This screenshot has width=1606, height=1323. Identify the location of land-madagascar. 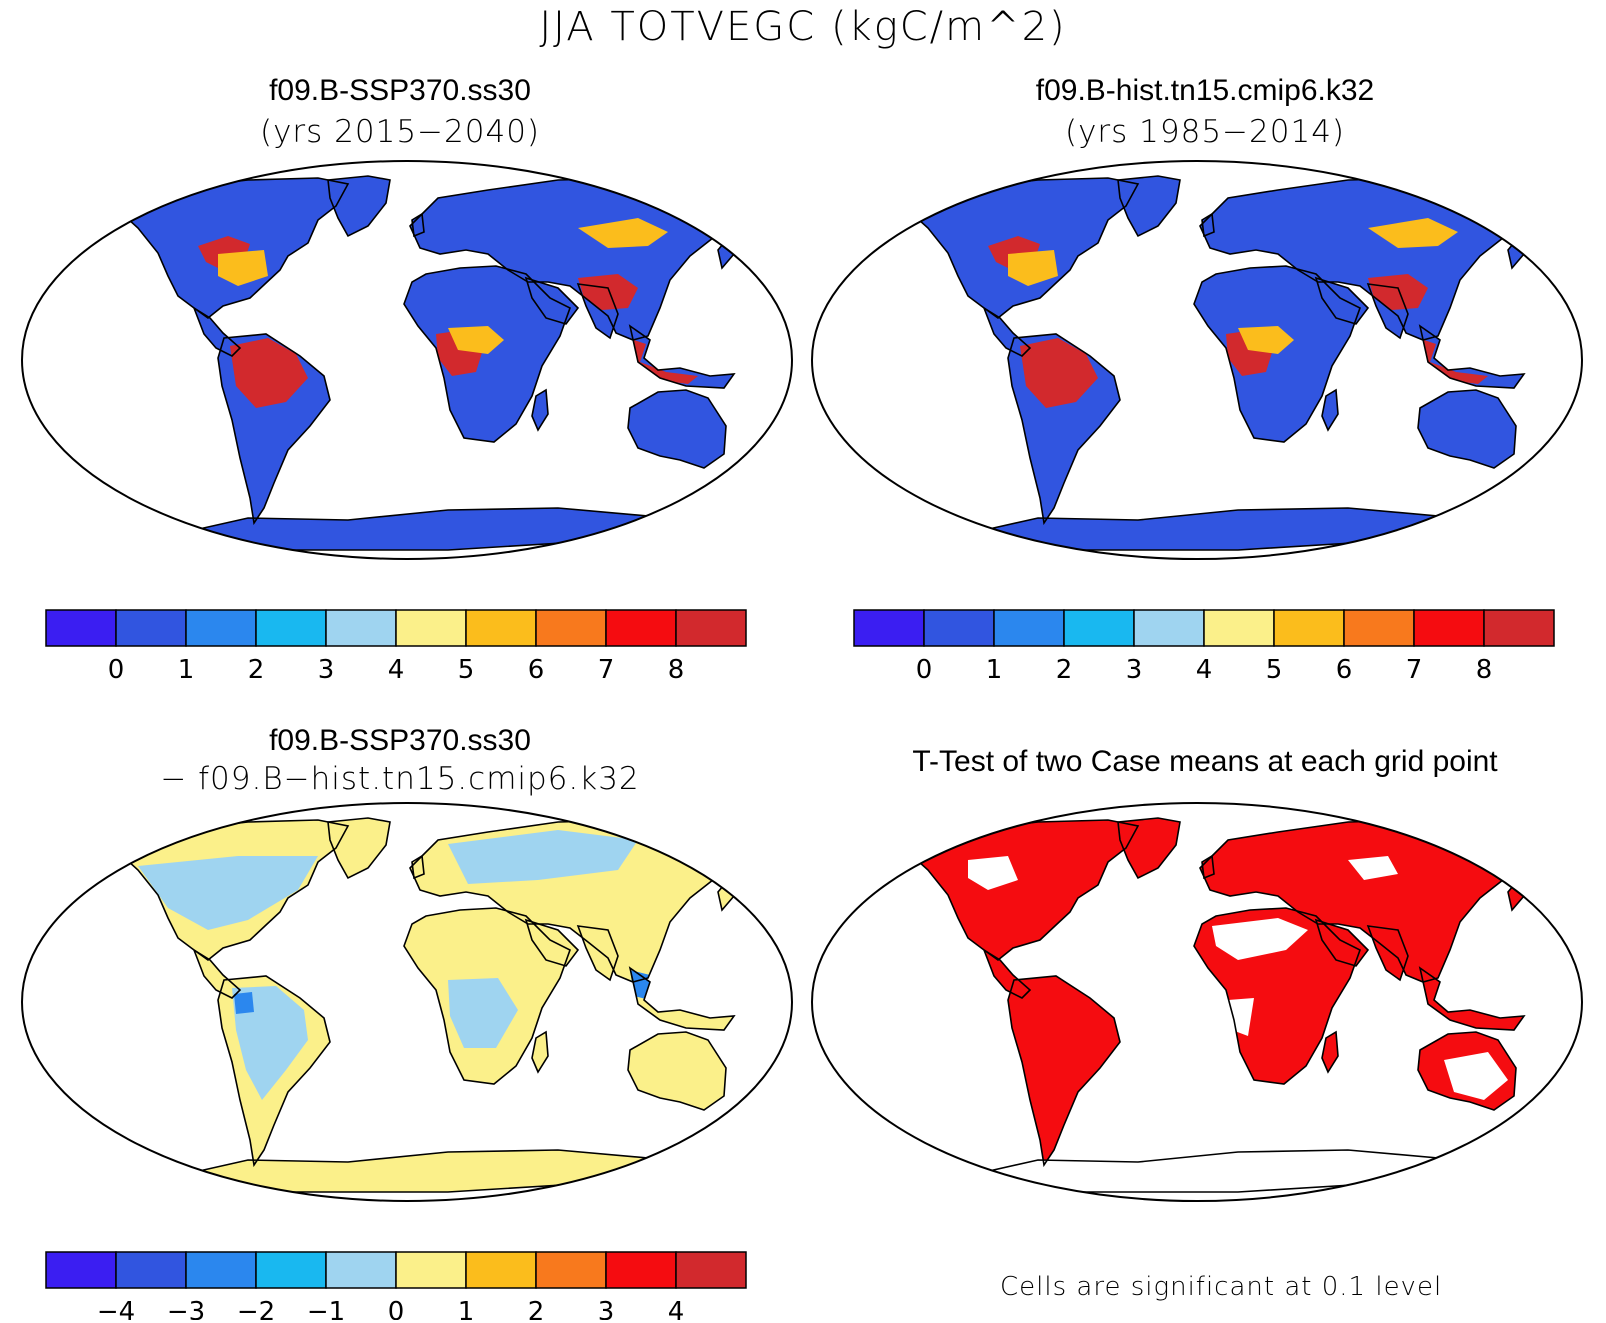
(540, 1052).